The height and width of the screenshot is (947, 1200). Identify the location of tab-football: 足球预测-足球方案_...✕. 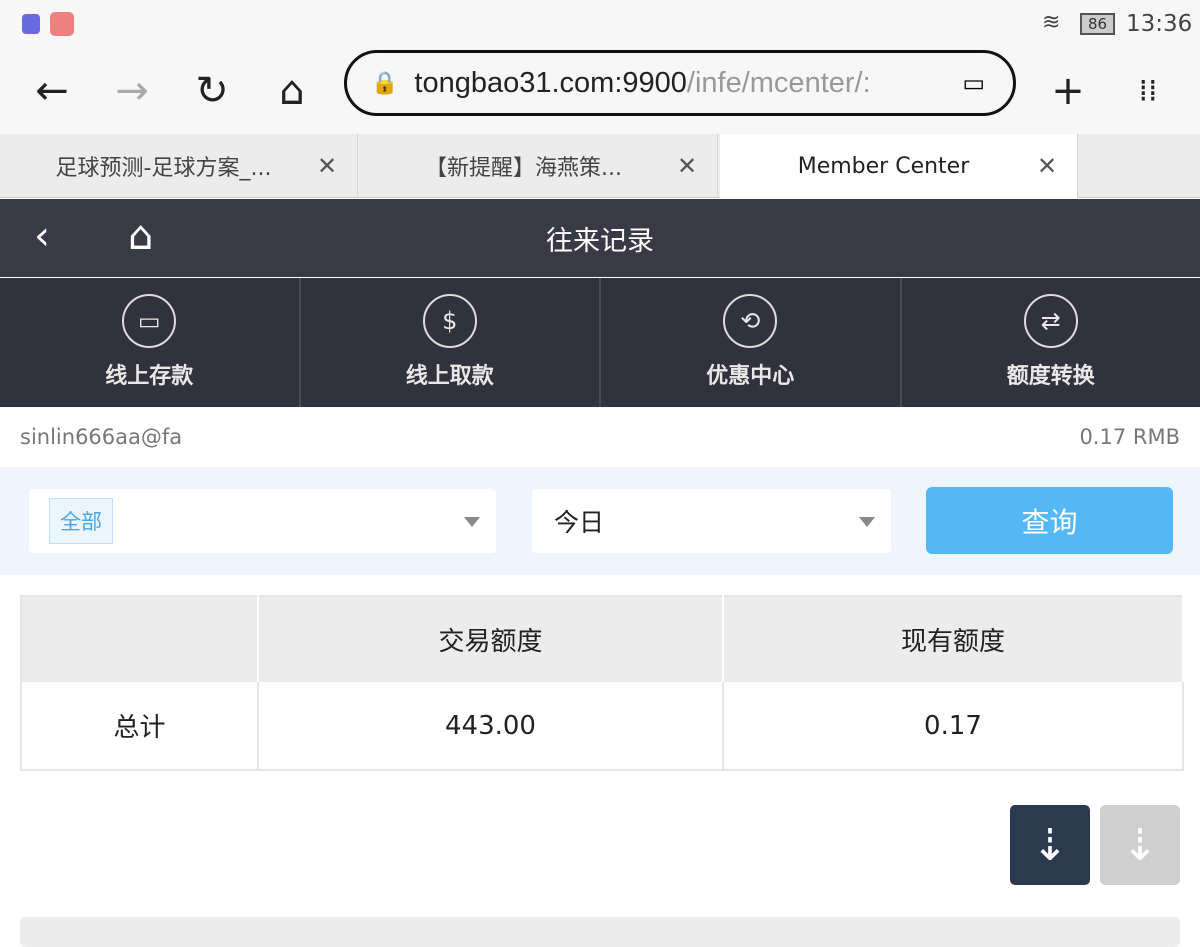
(179, 166).